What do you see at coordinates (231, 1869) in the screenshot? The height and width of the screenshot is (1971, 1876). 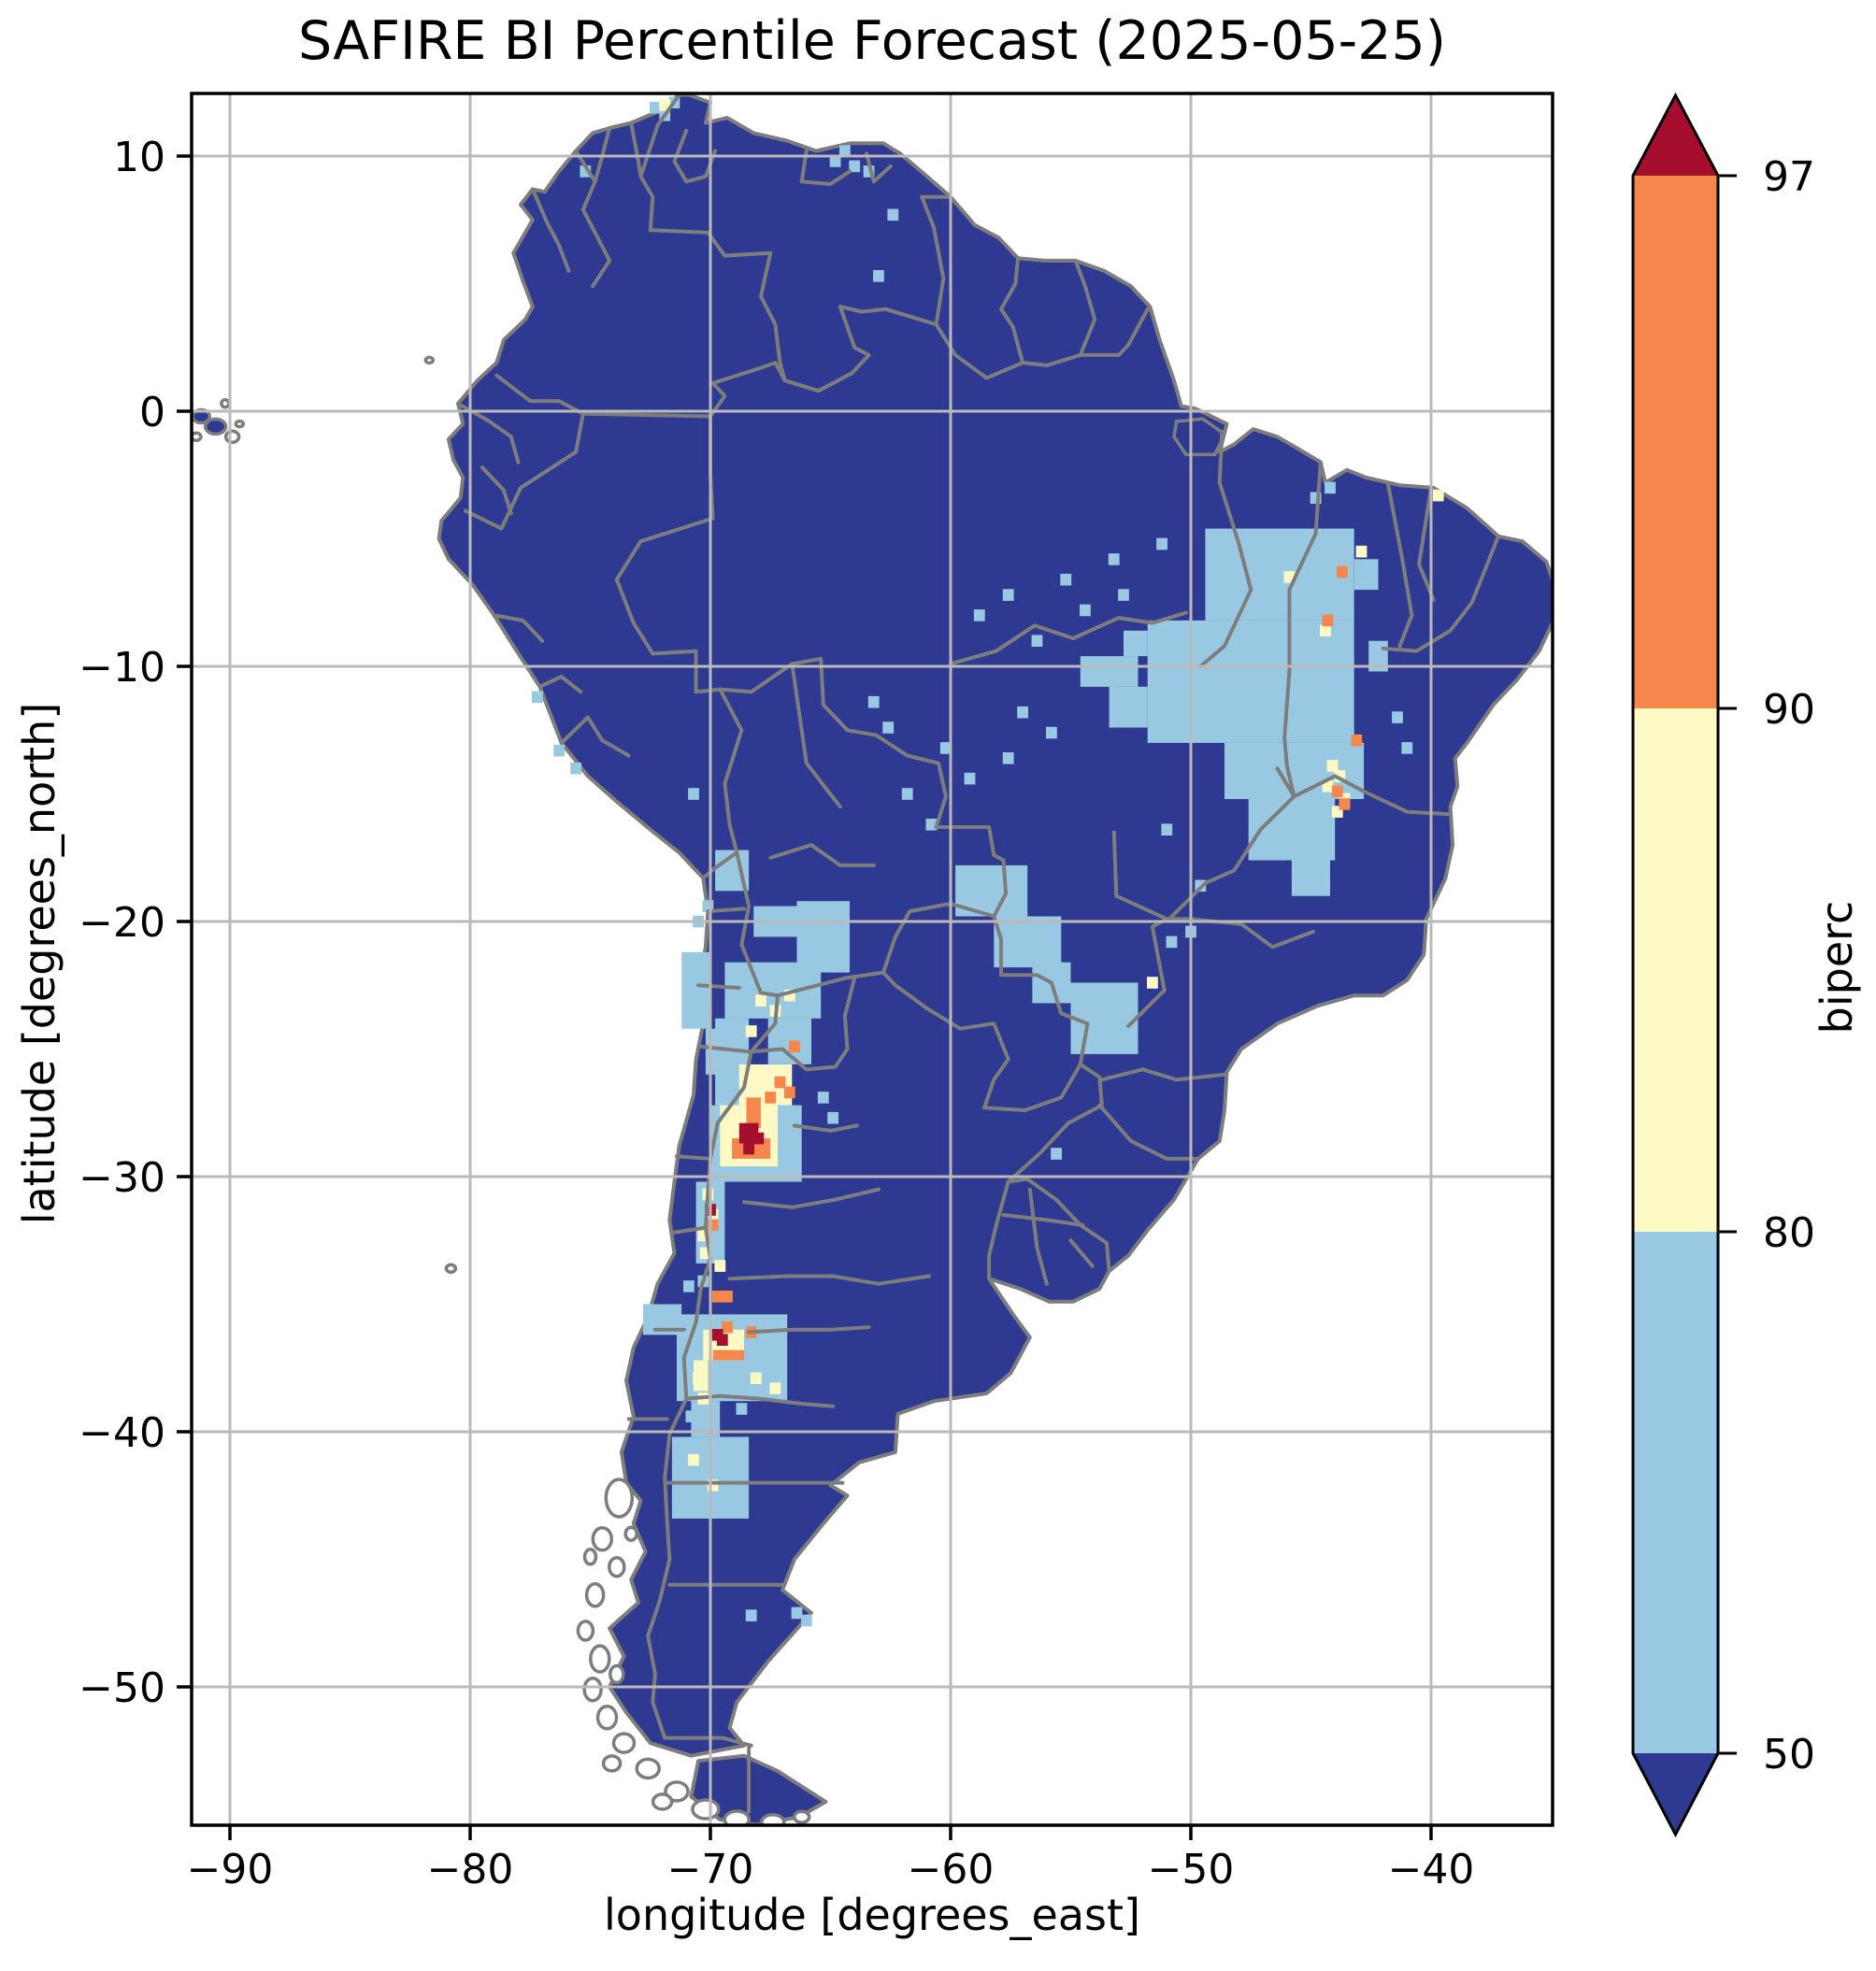 I see `x-tick-label: −90` at bounding box center [231, 1869].